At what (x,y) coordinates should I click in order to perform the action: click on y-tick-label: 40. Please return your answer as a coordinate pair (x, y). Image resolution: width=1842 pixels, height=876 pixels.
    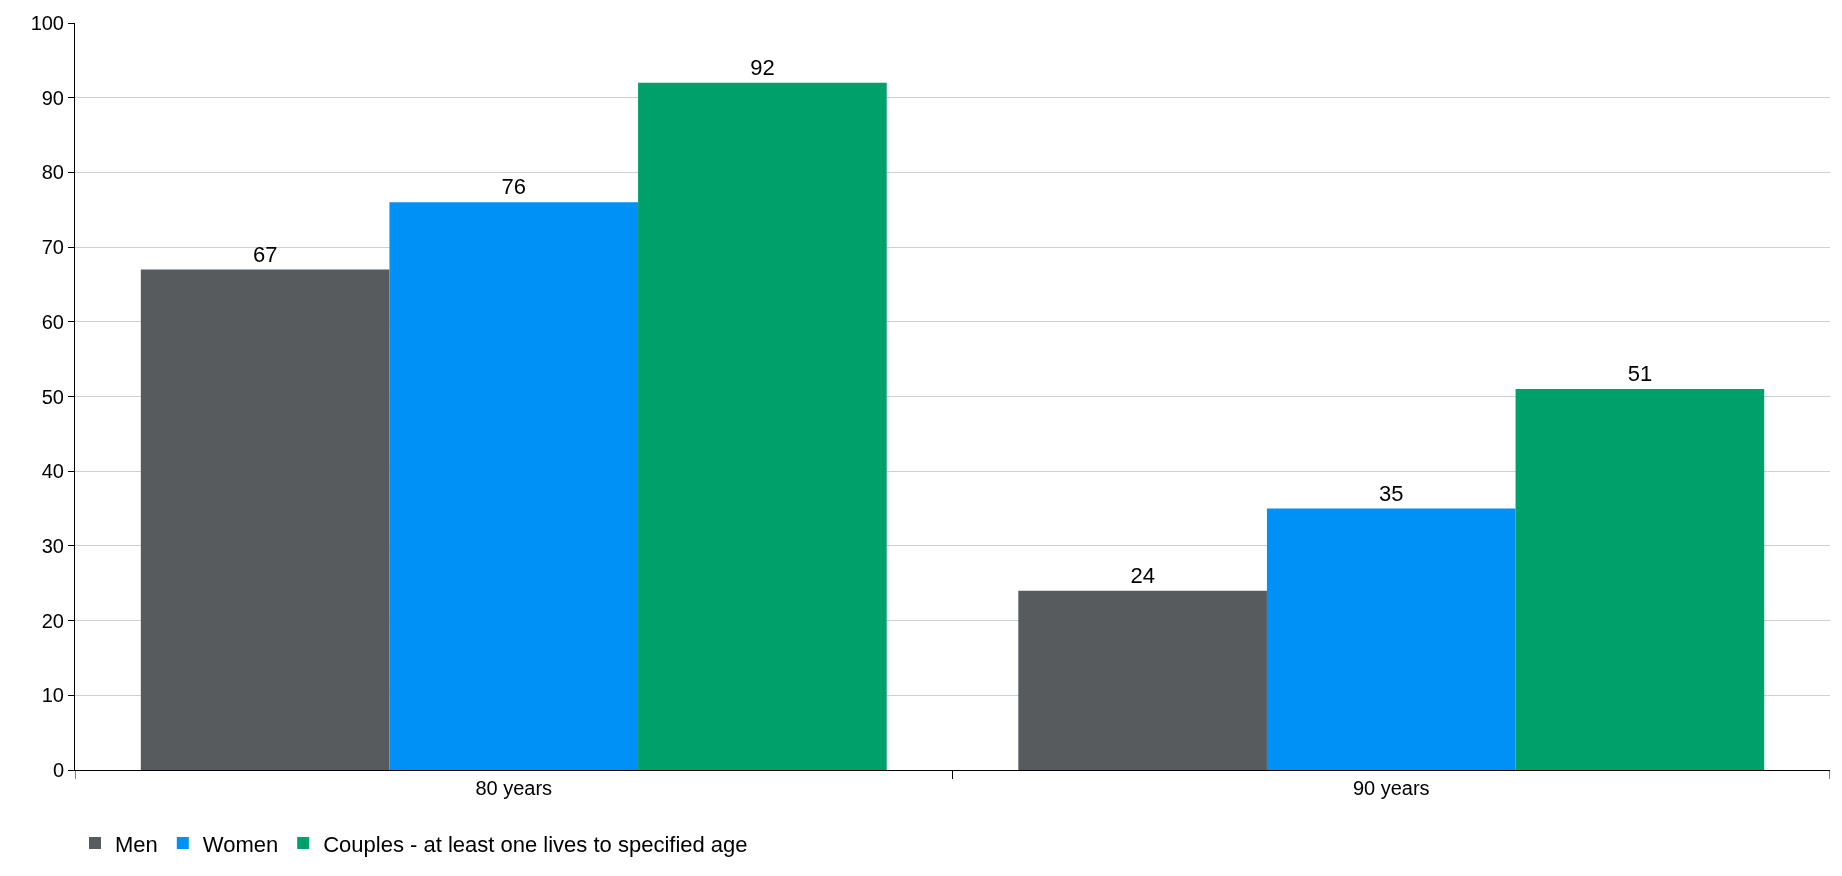
    Looking at the image, I should click on (52, 471).